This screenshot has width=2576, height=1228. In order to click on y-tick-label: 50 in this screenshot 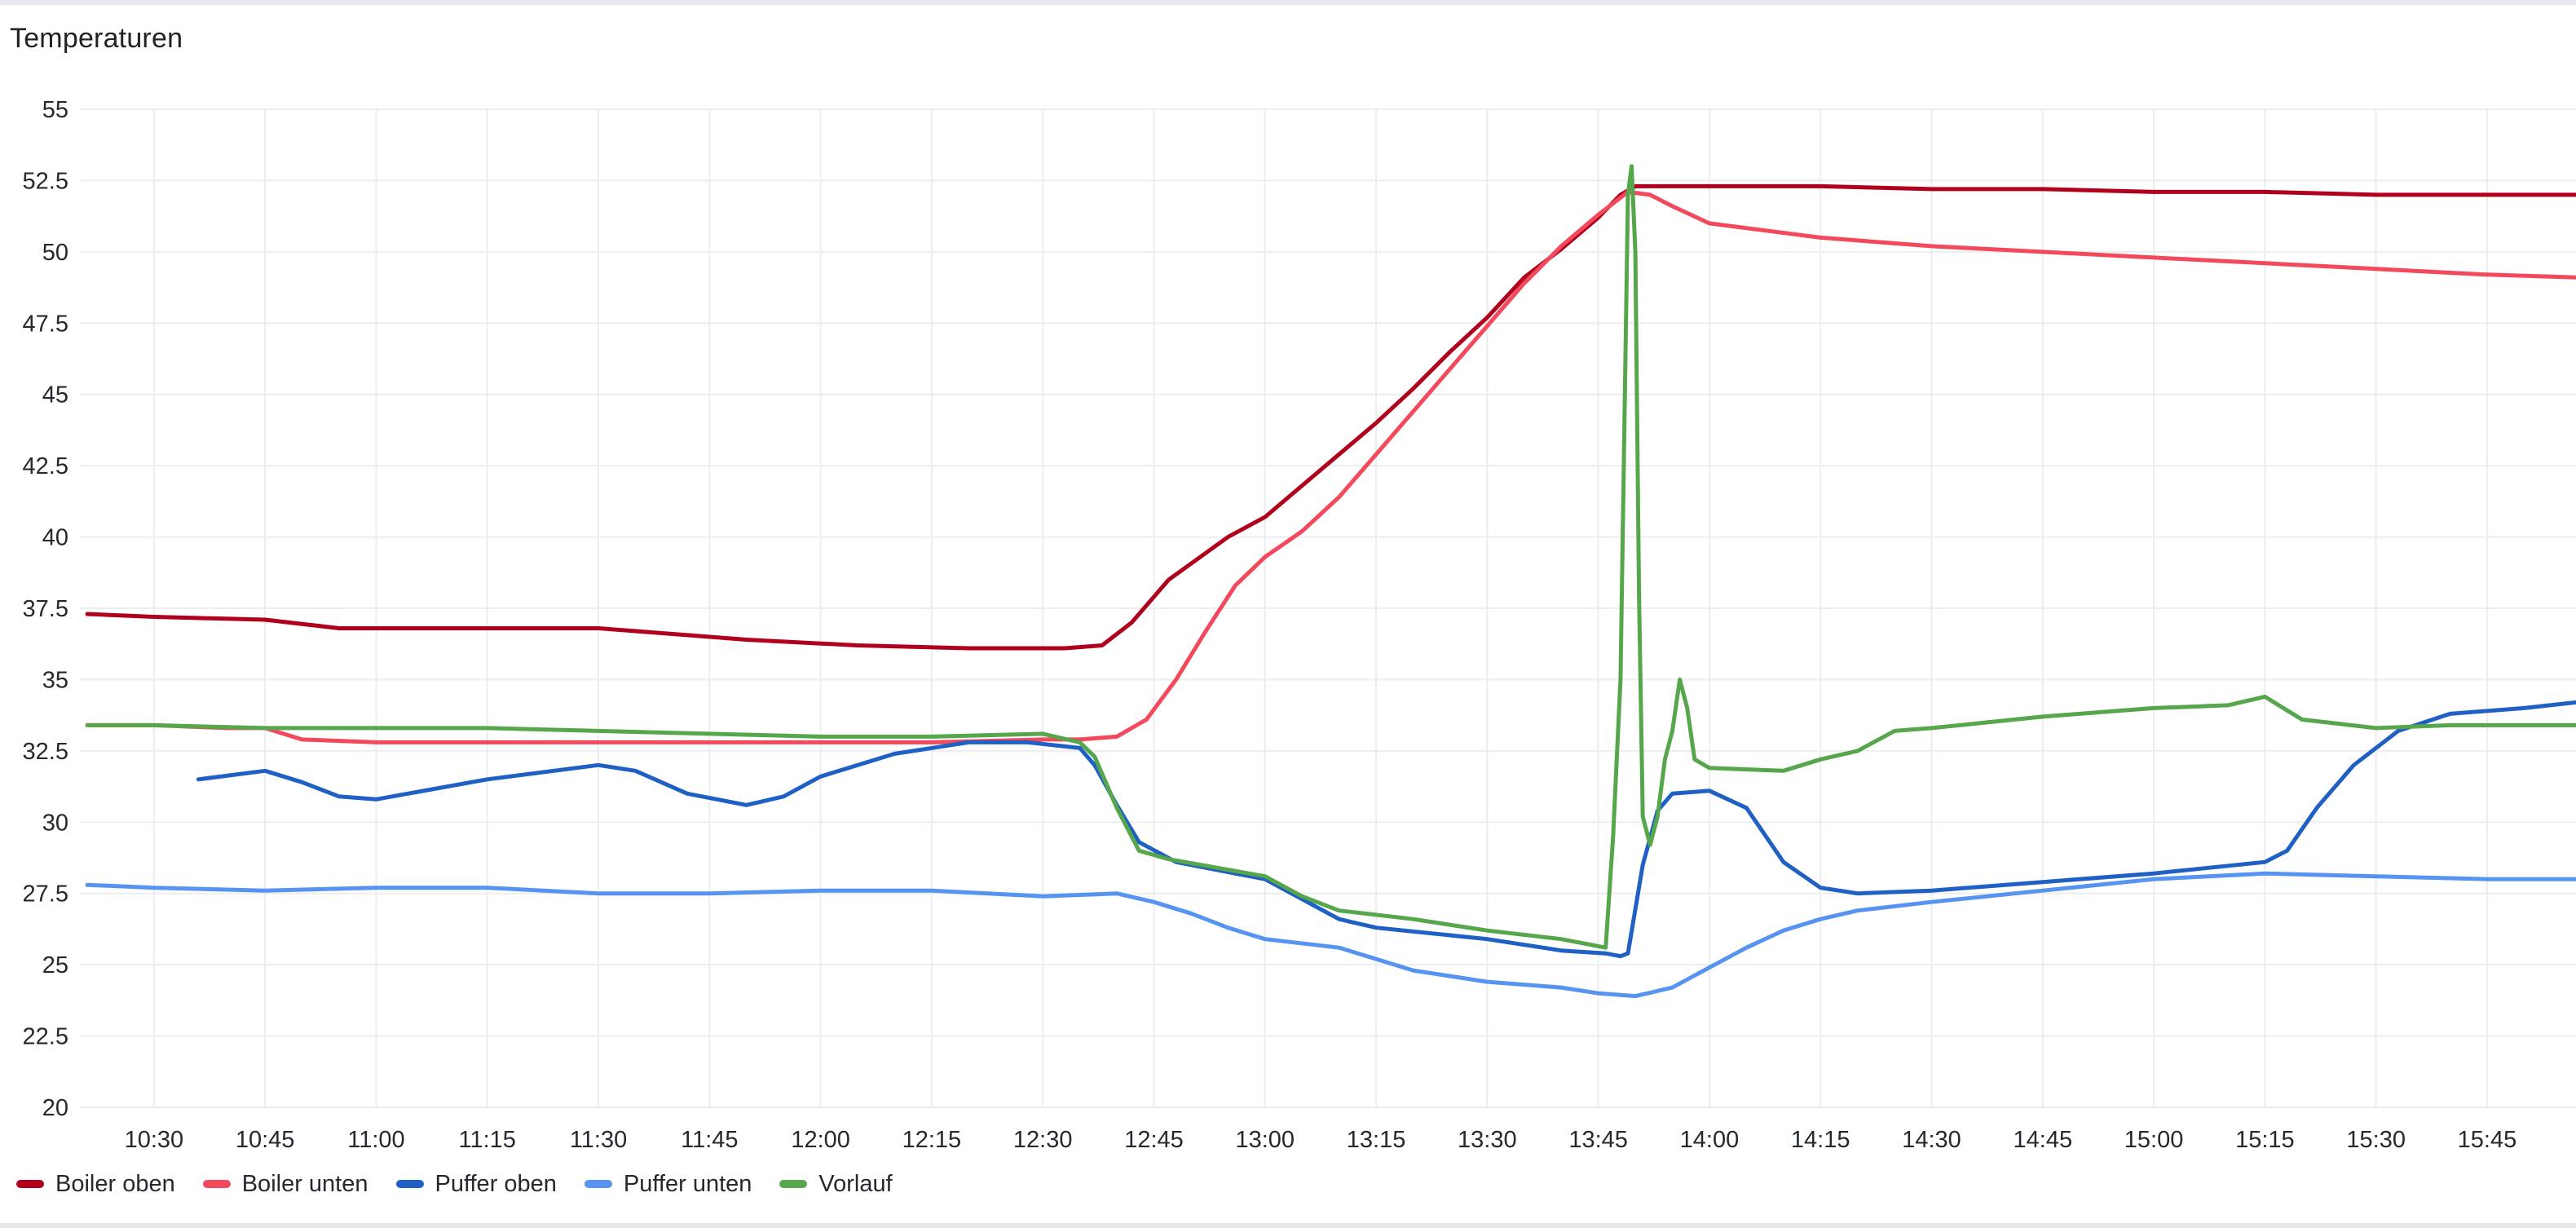, I will do `click(55, 253)`.